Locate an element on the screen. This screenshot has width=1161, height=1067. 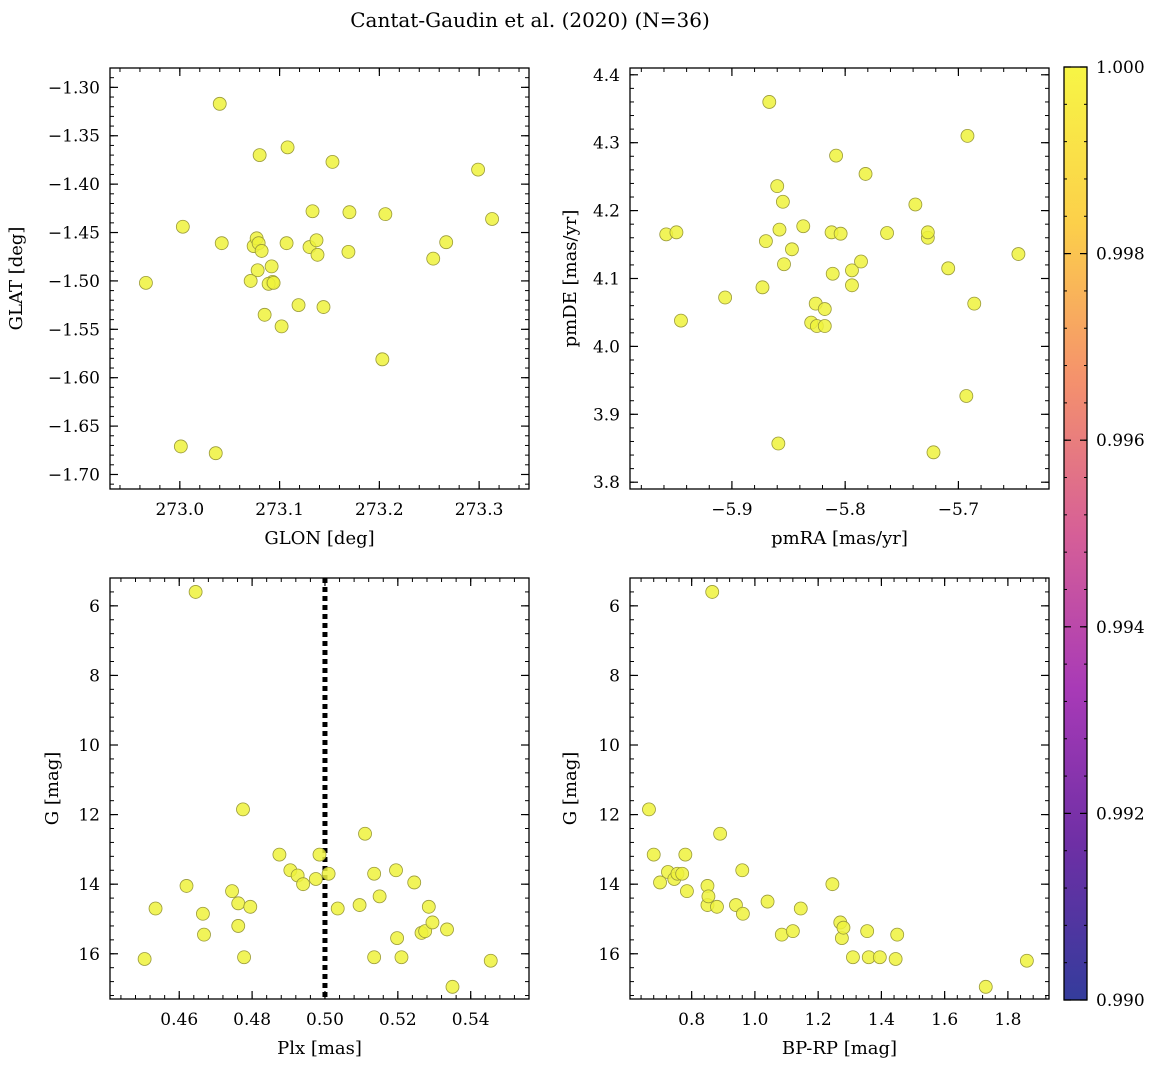
colorbar-tick-label: 0.994 is located at coordinates (1120, 628).